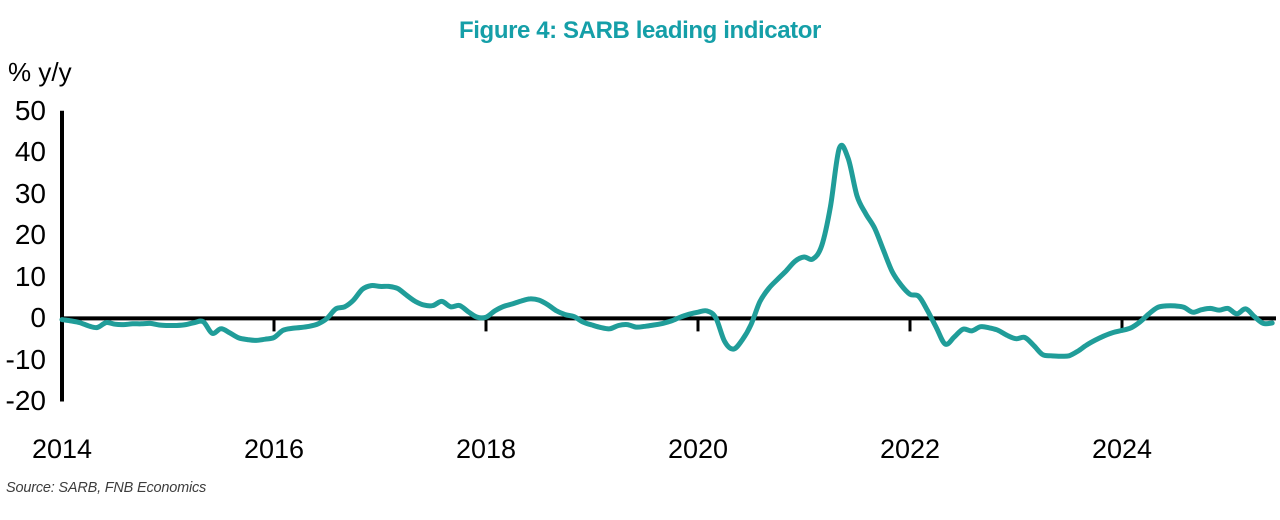  What do you see at coordinates (25, 401) in the screenshot?
I see `y-tick-label: -20` at bounding box center [25, 401].